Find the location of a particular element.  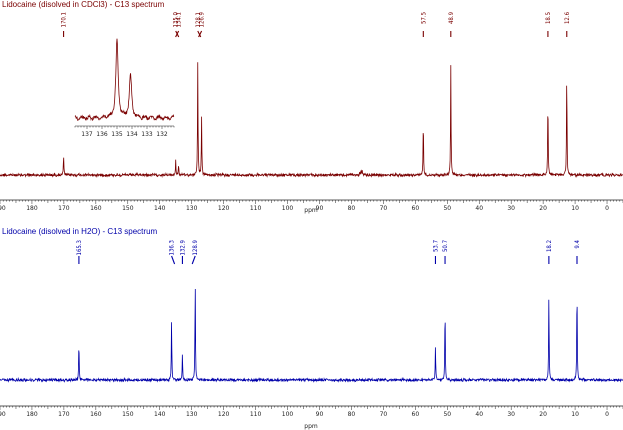

peak-label: 18.2 is located at coordinates (549, 252).